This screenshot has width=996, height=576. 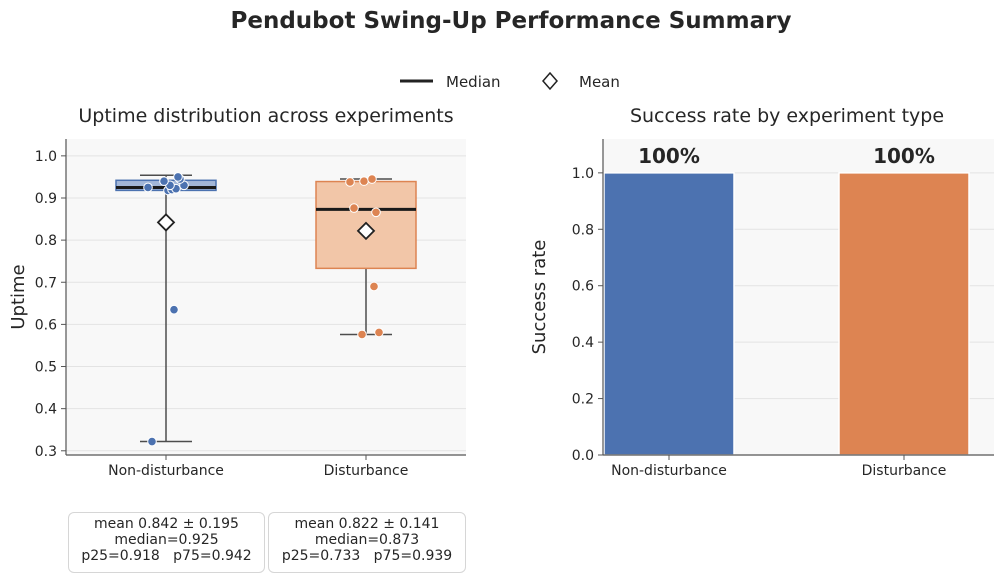 I want to click on bar-y-tick-label: 0.0, so click(x=583, y=456).